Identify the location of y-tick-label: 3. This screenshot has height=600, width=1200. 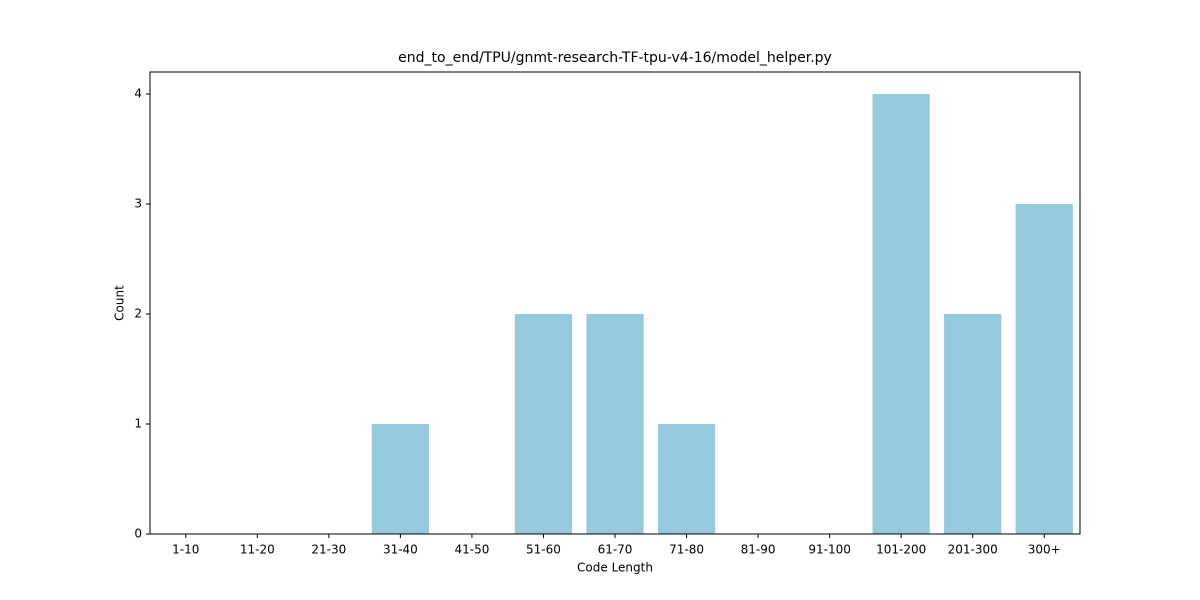
(138, 204).